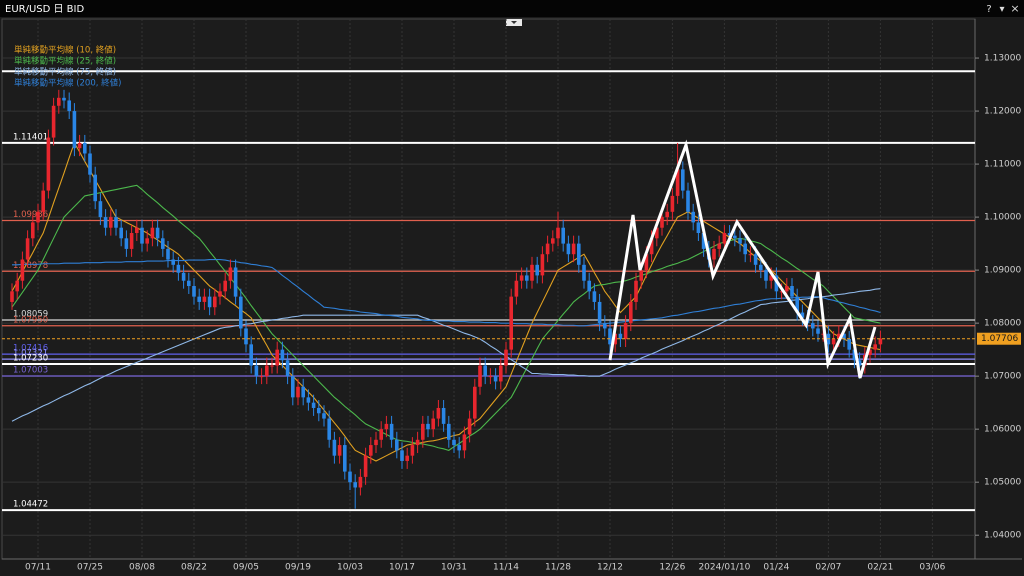  What do you see at coordinates (30, 349) in the screenshot?
I see `level-label: 1.07416` at bounding box center [30, 349].